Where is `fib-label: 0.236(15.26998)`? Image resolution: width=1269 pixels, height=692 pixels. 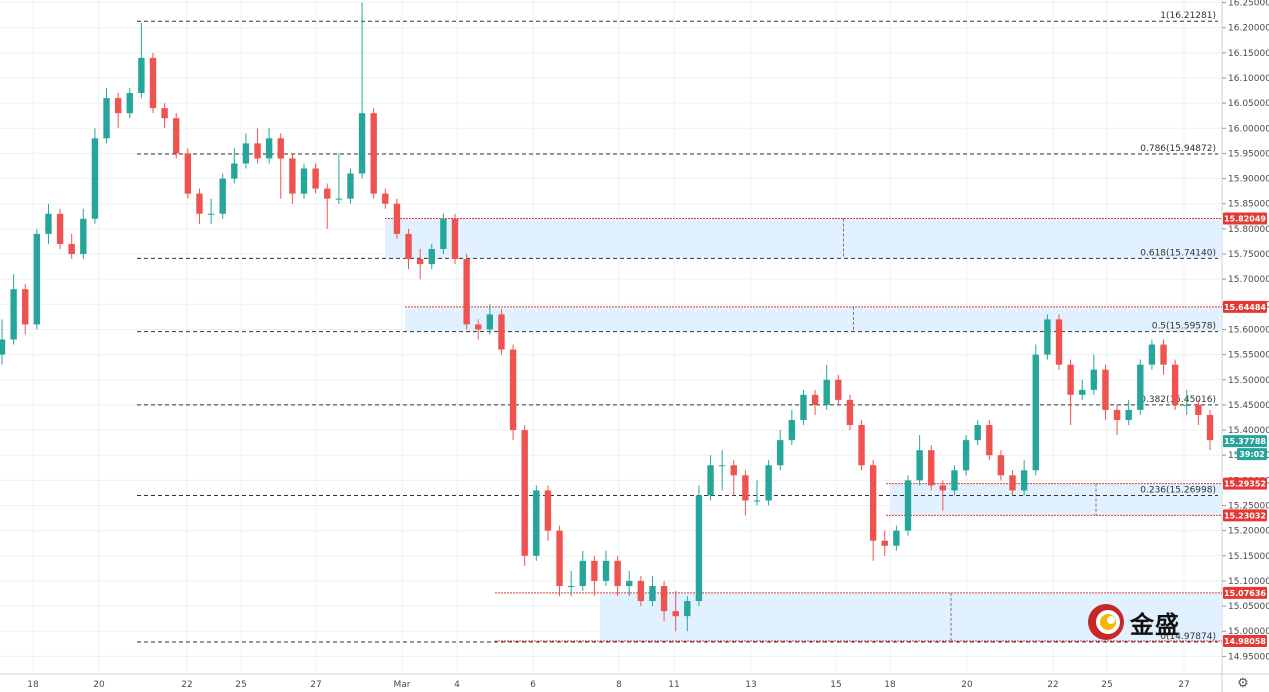
fib-label: 0.236(15.26998) is located at coordinates (1178, 490).